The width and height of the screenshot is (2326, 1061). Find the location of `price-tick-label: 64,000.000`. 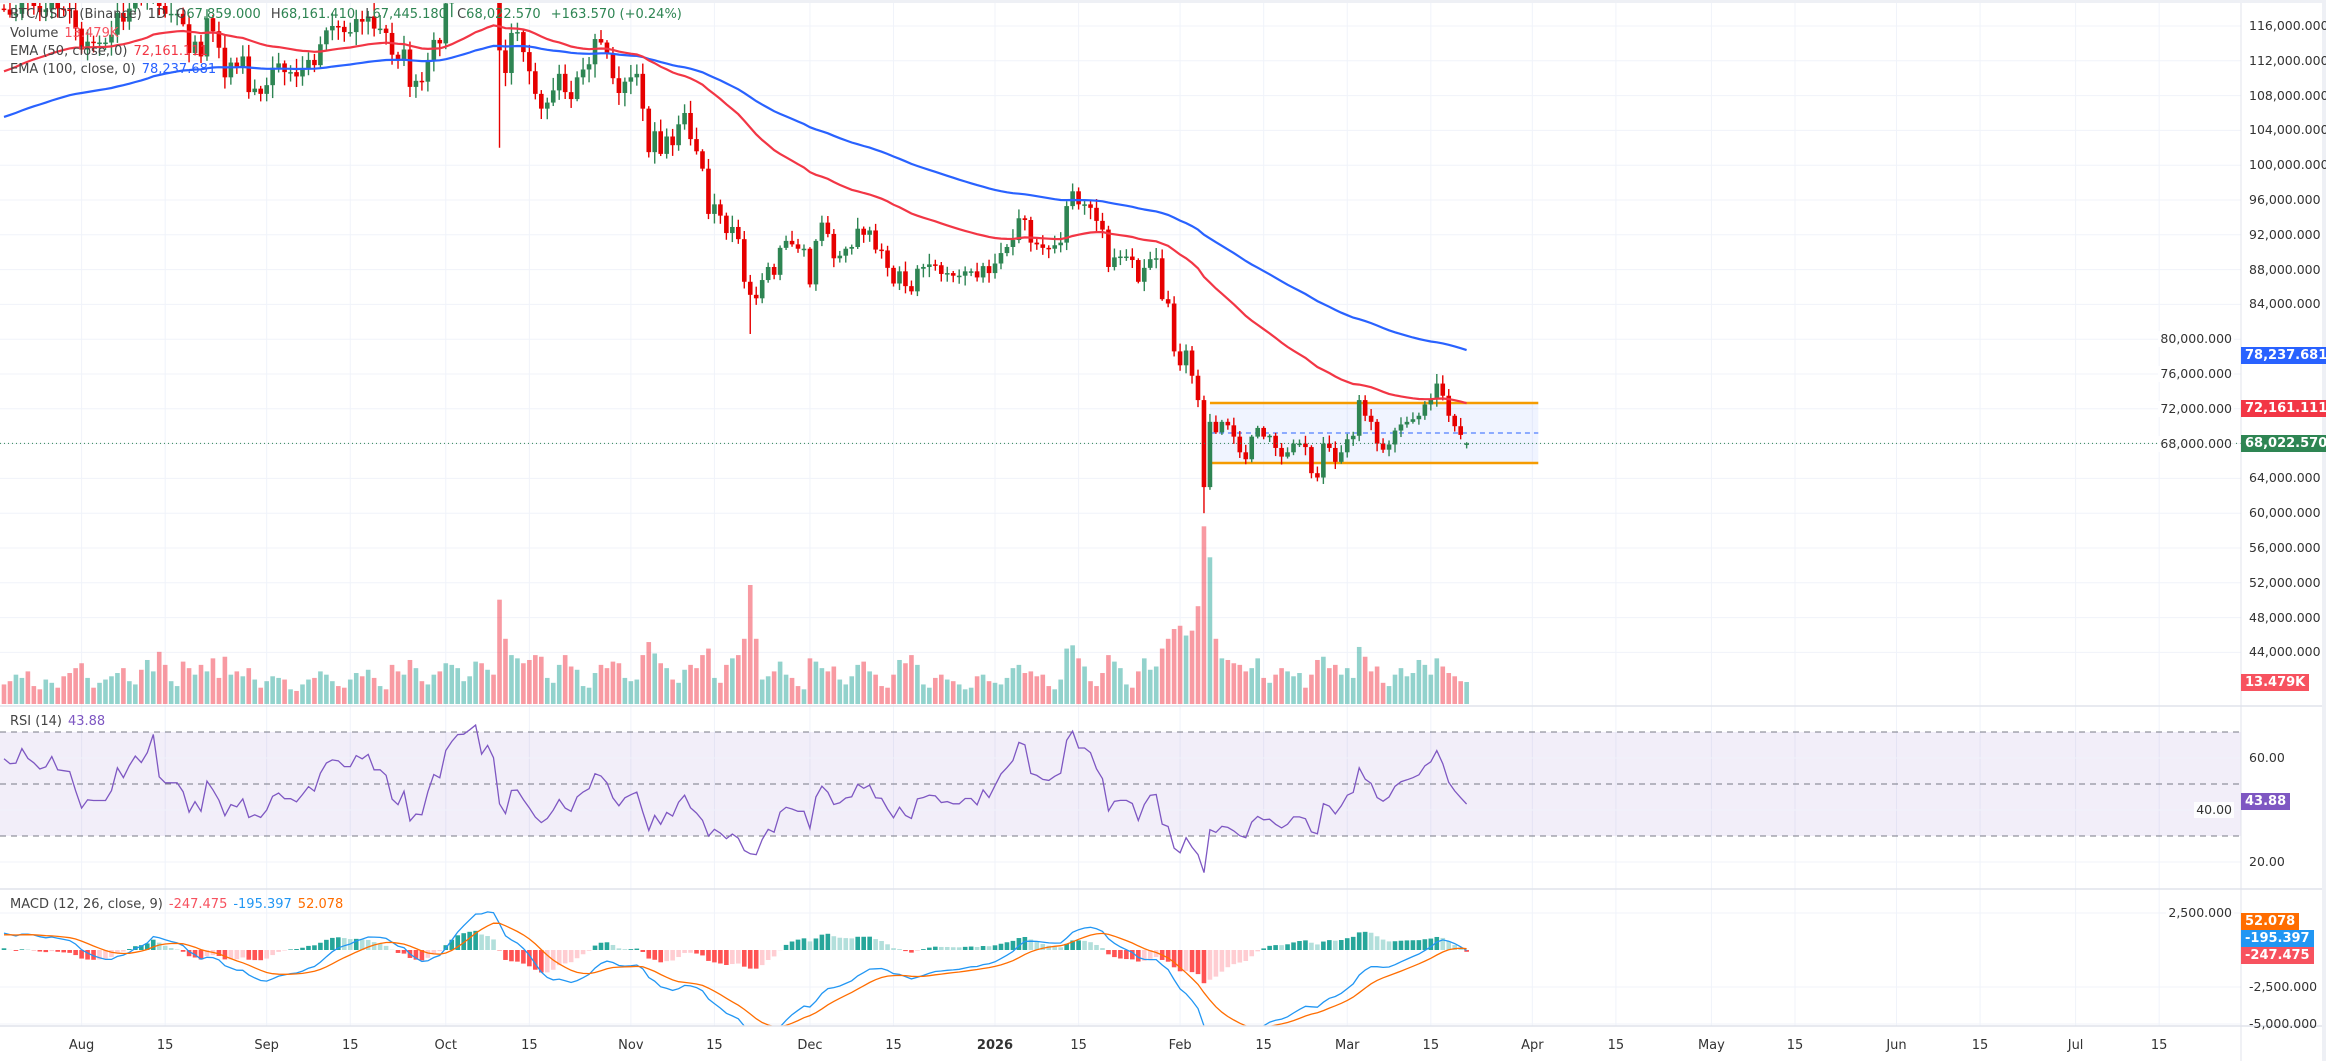

price-tick-label: 64,000.000 is located at coordinates (2285, 478).